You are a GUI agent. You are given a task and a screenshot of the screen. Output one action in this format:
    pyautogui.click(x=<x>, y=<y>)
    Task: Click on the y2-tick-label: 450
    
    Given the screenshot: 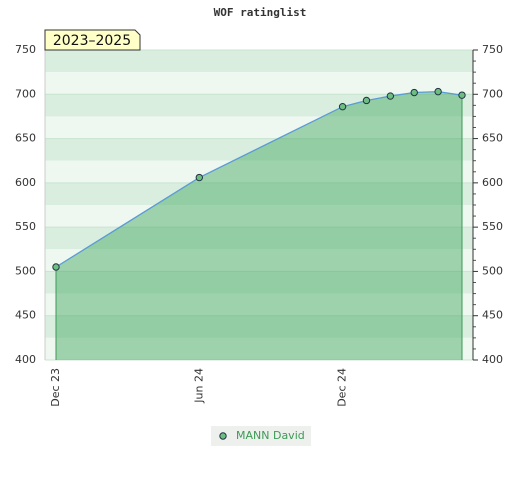 What is the action you would take?
    pyautogui.click(x=492, y=315)
    